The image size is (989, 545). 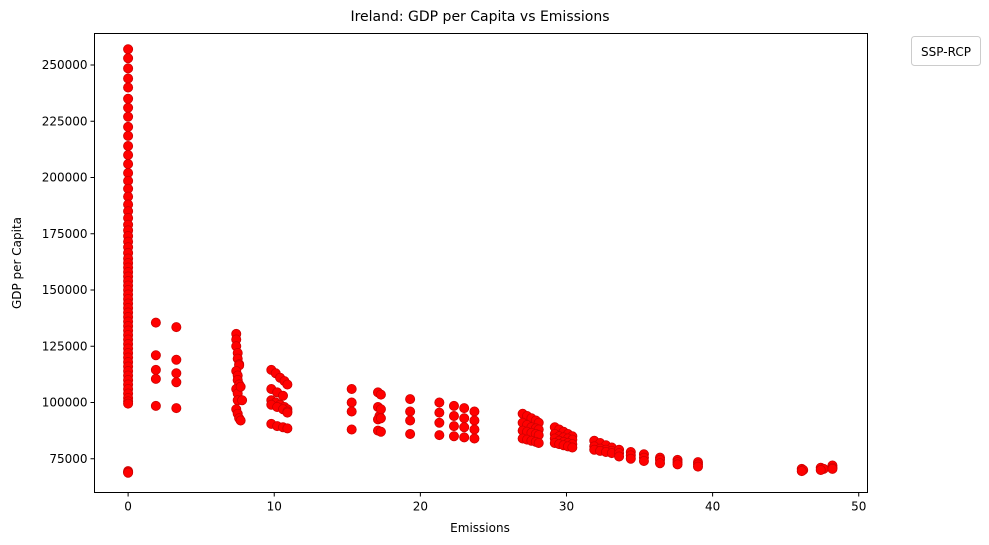 I want to click on y-axis-label: GDP per Capita, so click(x=17, y=263).